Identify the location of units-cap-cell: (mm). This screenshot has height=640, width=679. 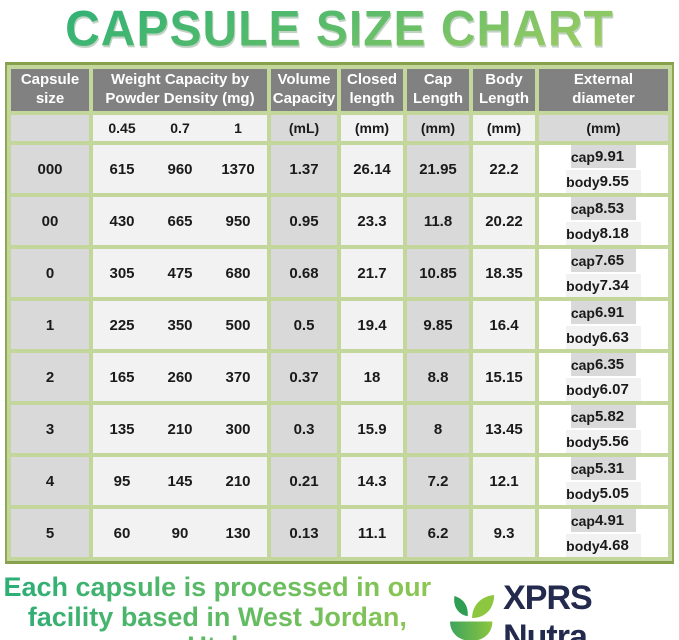
(438, 128).